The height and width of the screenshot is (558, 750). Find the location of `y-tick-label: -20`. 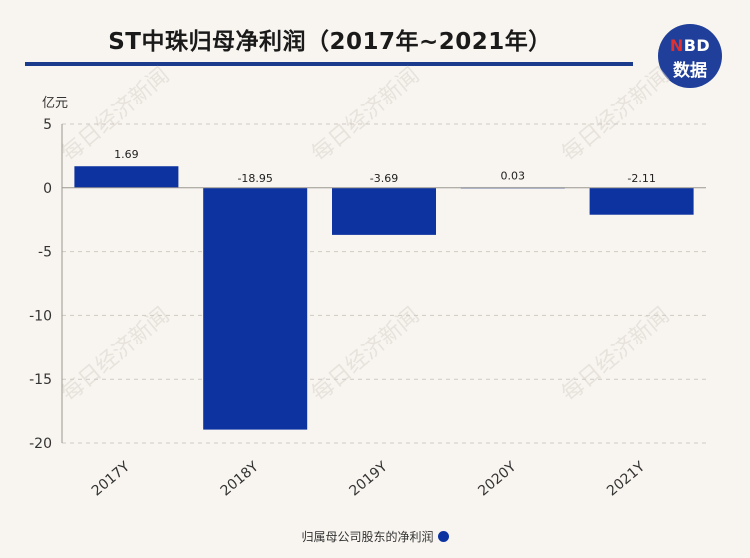

y-tick-label: -20 is located at coordinates (40, 444).